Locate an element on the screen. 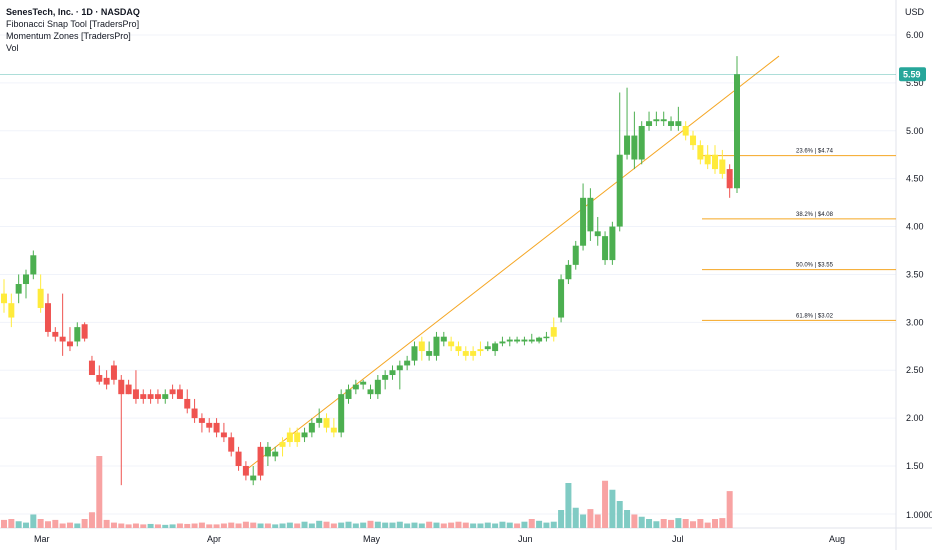 The image size is (932, 550). fib-level-label: 61.8% | $3.02 is located at coordinates (815, 316).